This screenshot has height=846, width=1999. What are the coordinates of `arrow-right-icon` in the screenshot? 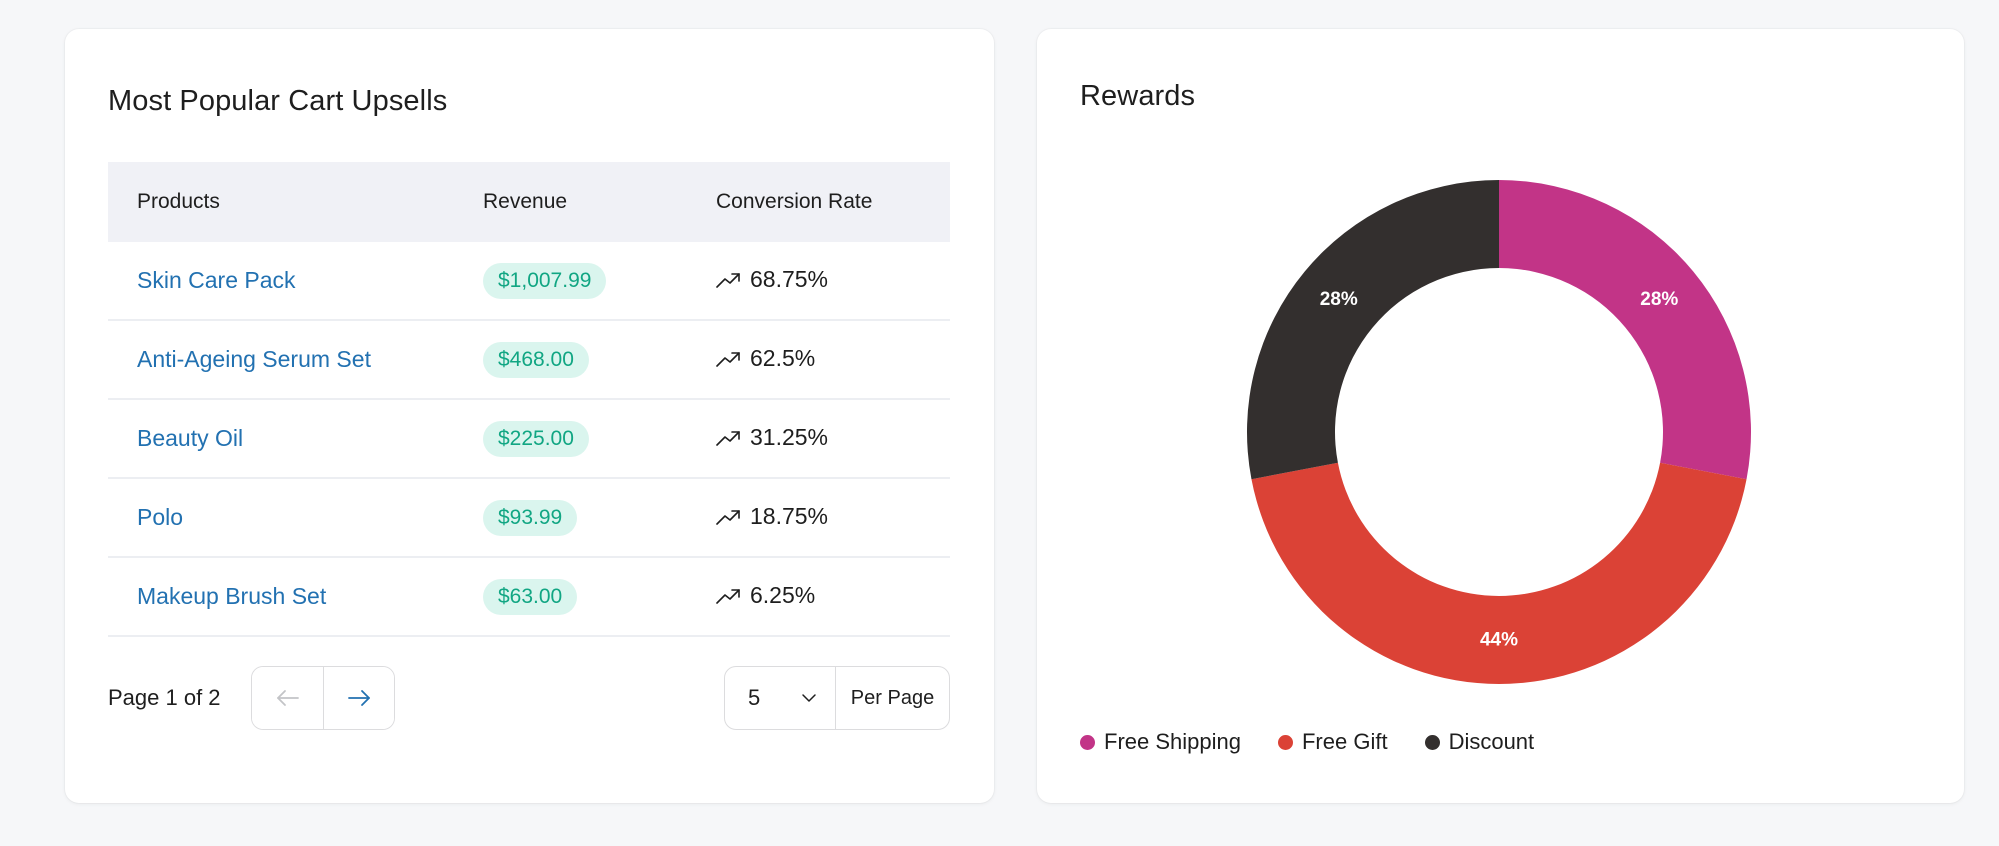 It's located at (359, 698).